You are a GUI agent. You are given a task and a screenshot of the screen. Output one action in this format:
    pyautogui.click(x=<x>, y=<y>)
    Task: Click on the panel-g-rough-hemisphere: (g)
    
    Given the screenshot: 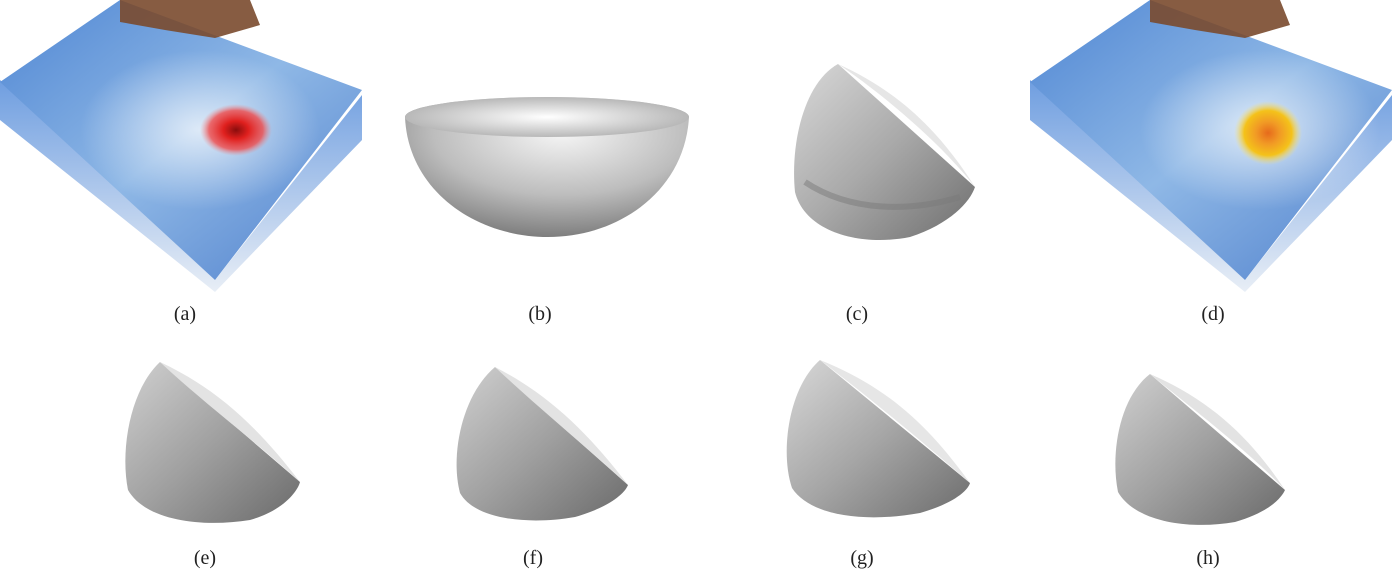 What is the action you would take?
    pyautogui.click(x=880, y=464)
    